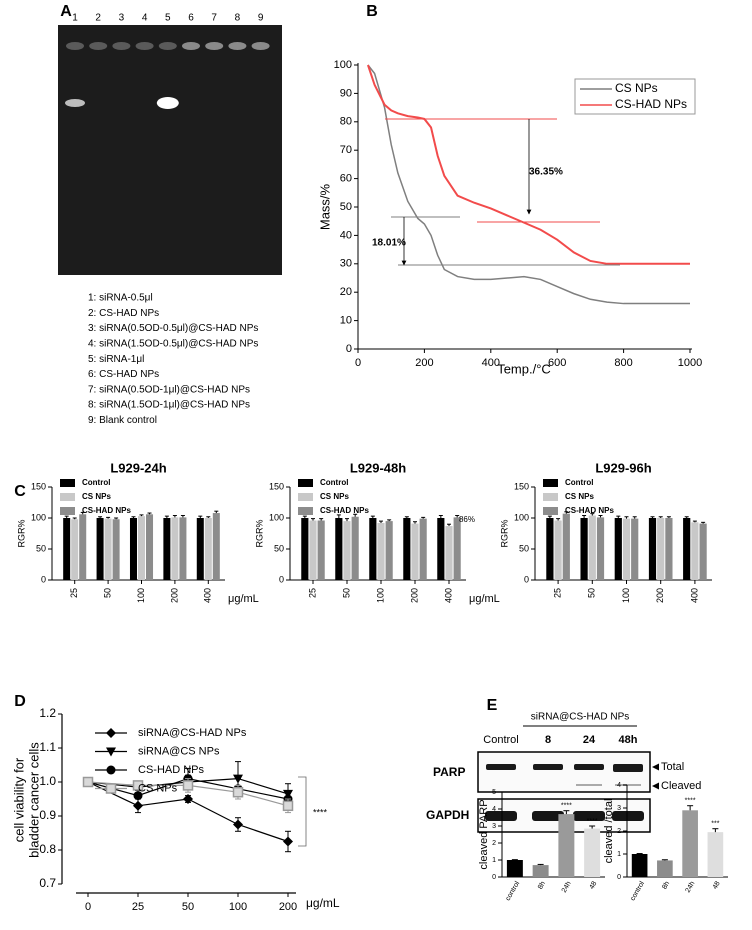 This screenshot has height=930, width=752. I want to click on legend-item: 2: CS-HAD NPs, so click(123, 313).